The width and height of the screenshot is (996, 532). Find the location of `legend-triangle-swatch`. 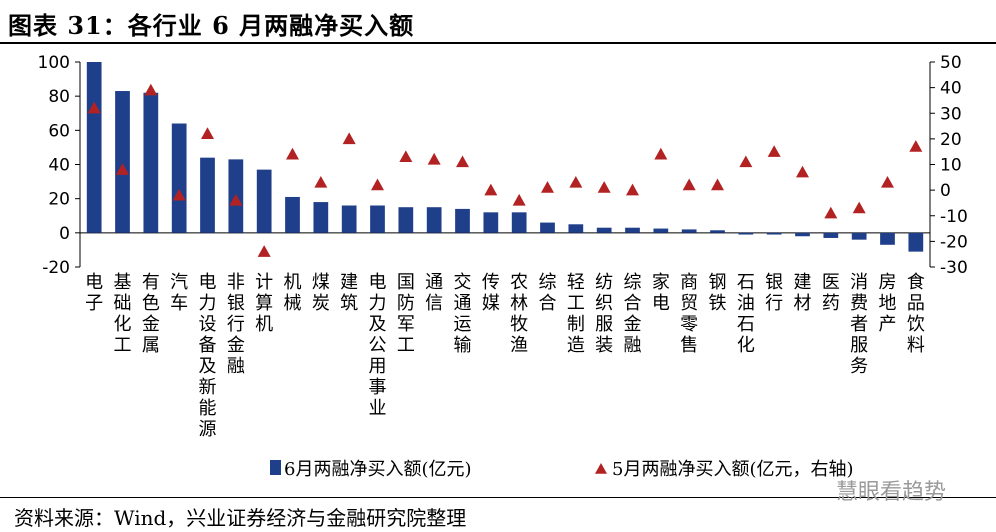

legend-triangle-swatch is located at coordinates (601, 468).